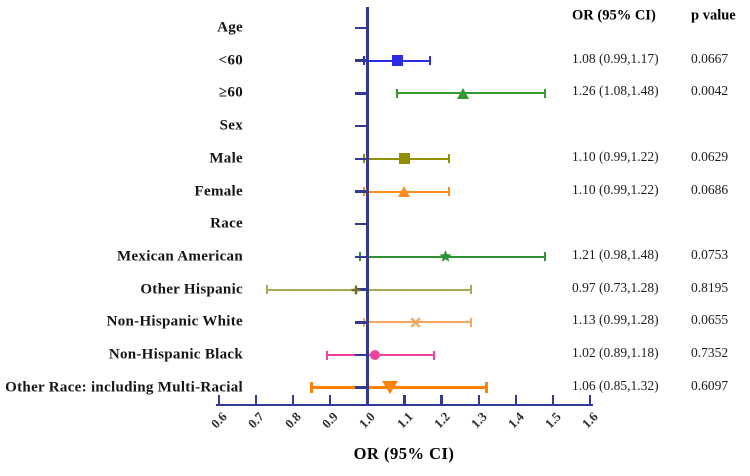 Image resolution: width=750 pixels, height=476 pixels. What do you see at coordinates (230, 92) in the screenshot?
I see `row-label: ≥60` at bounding box center [230, 92].